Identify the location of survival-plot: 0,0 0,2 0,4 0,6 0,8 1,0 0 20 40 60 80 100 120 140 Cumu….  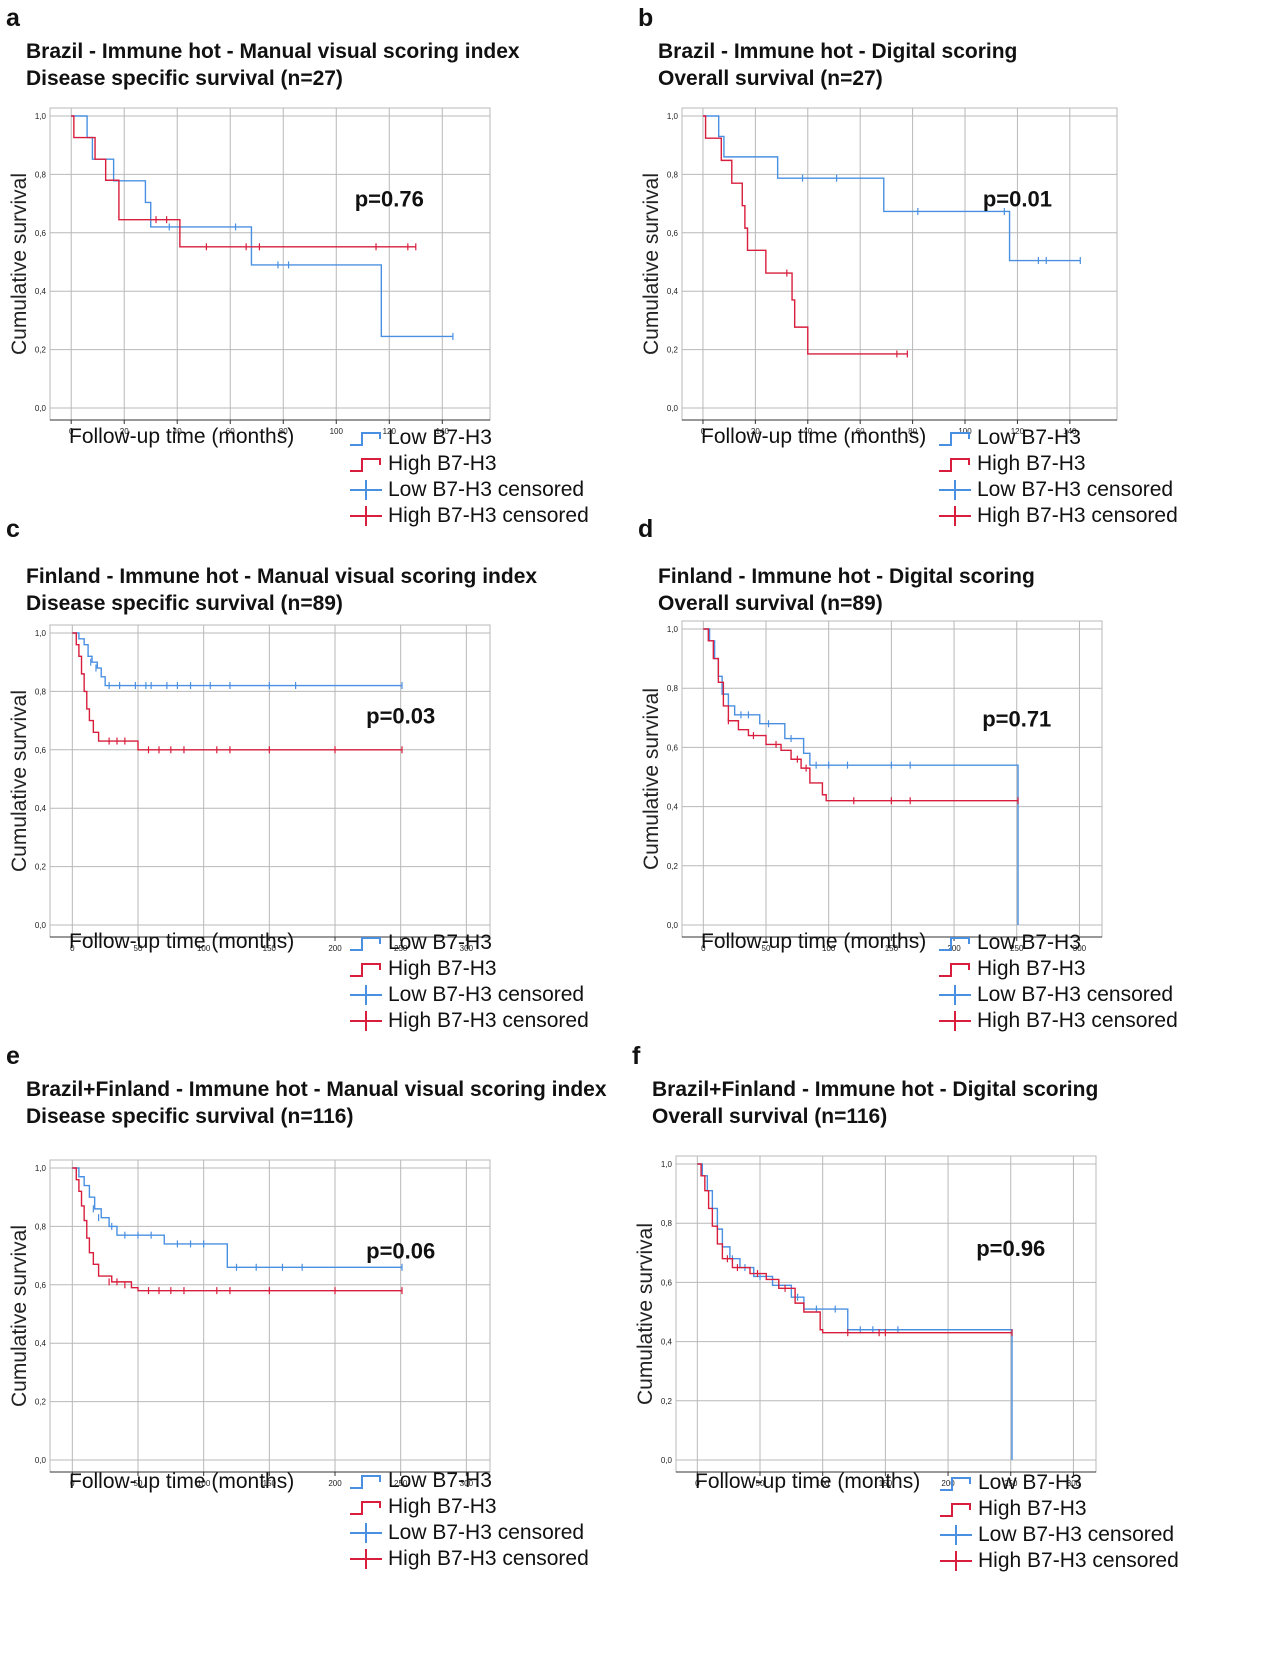
(879, 271).